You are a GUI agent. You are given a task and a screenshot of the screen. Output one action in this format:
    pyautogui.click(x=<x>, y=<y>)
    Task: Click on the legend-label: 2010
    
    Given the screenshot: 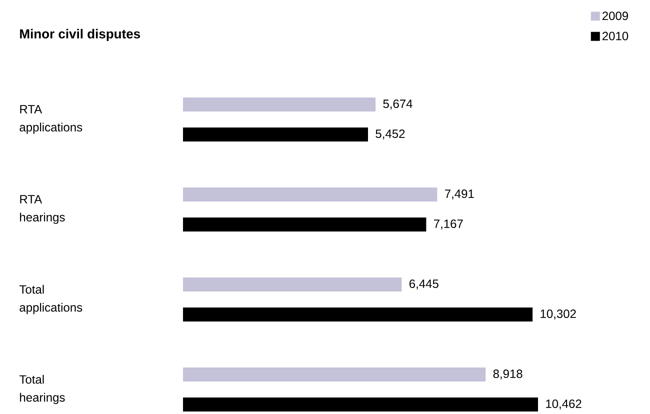 What is the action you would take?
    pyautogui.click(x=615, y=36)
    